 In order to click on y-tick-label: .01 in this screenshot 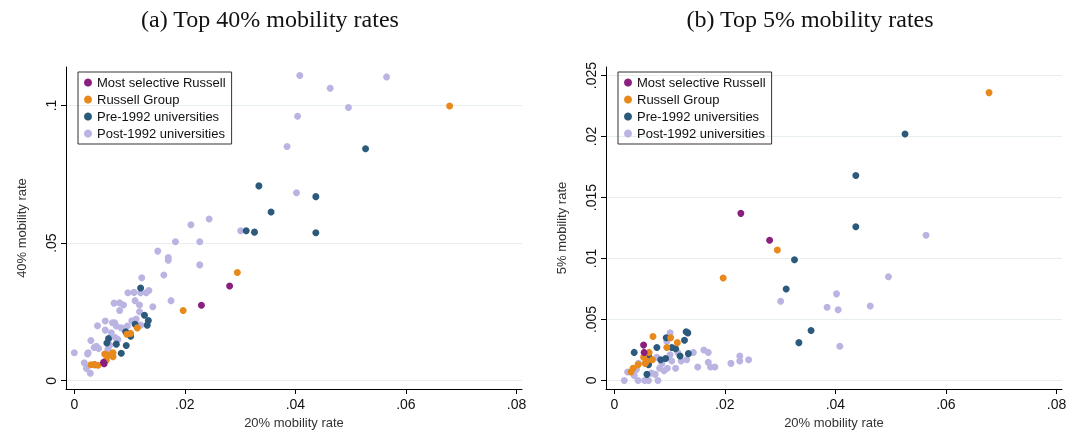, I will do `click(591, 258)`.